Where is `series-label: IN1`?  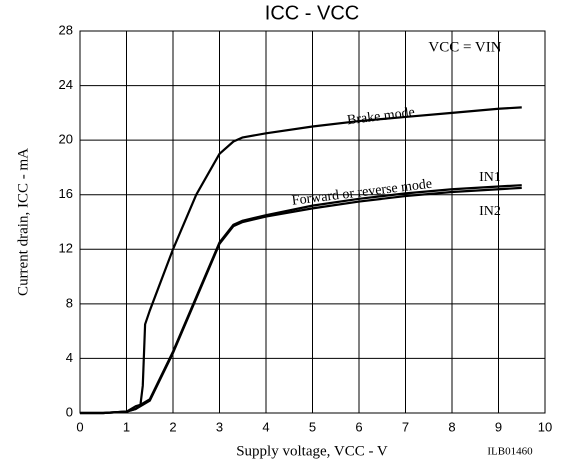 series-label: IN1 is located at coordinates (490, 177).